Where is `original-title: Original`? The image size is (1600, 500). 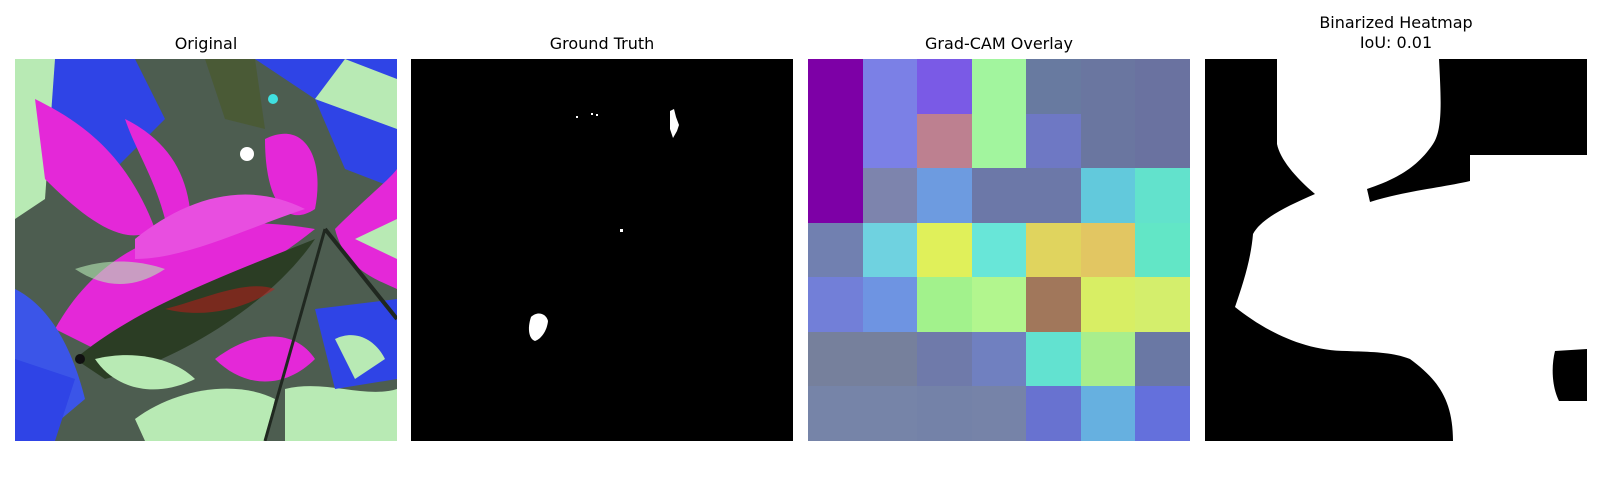
original-title: Original is located at coordinates (206, 43).